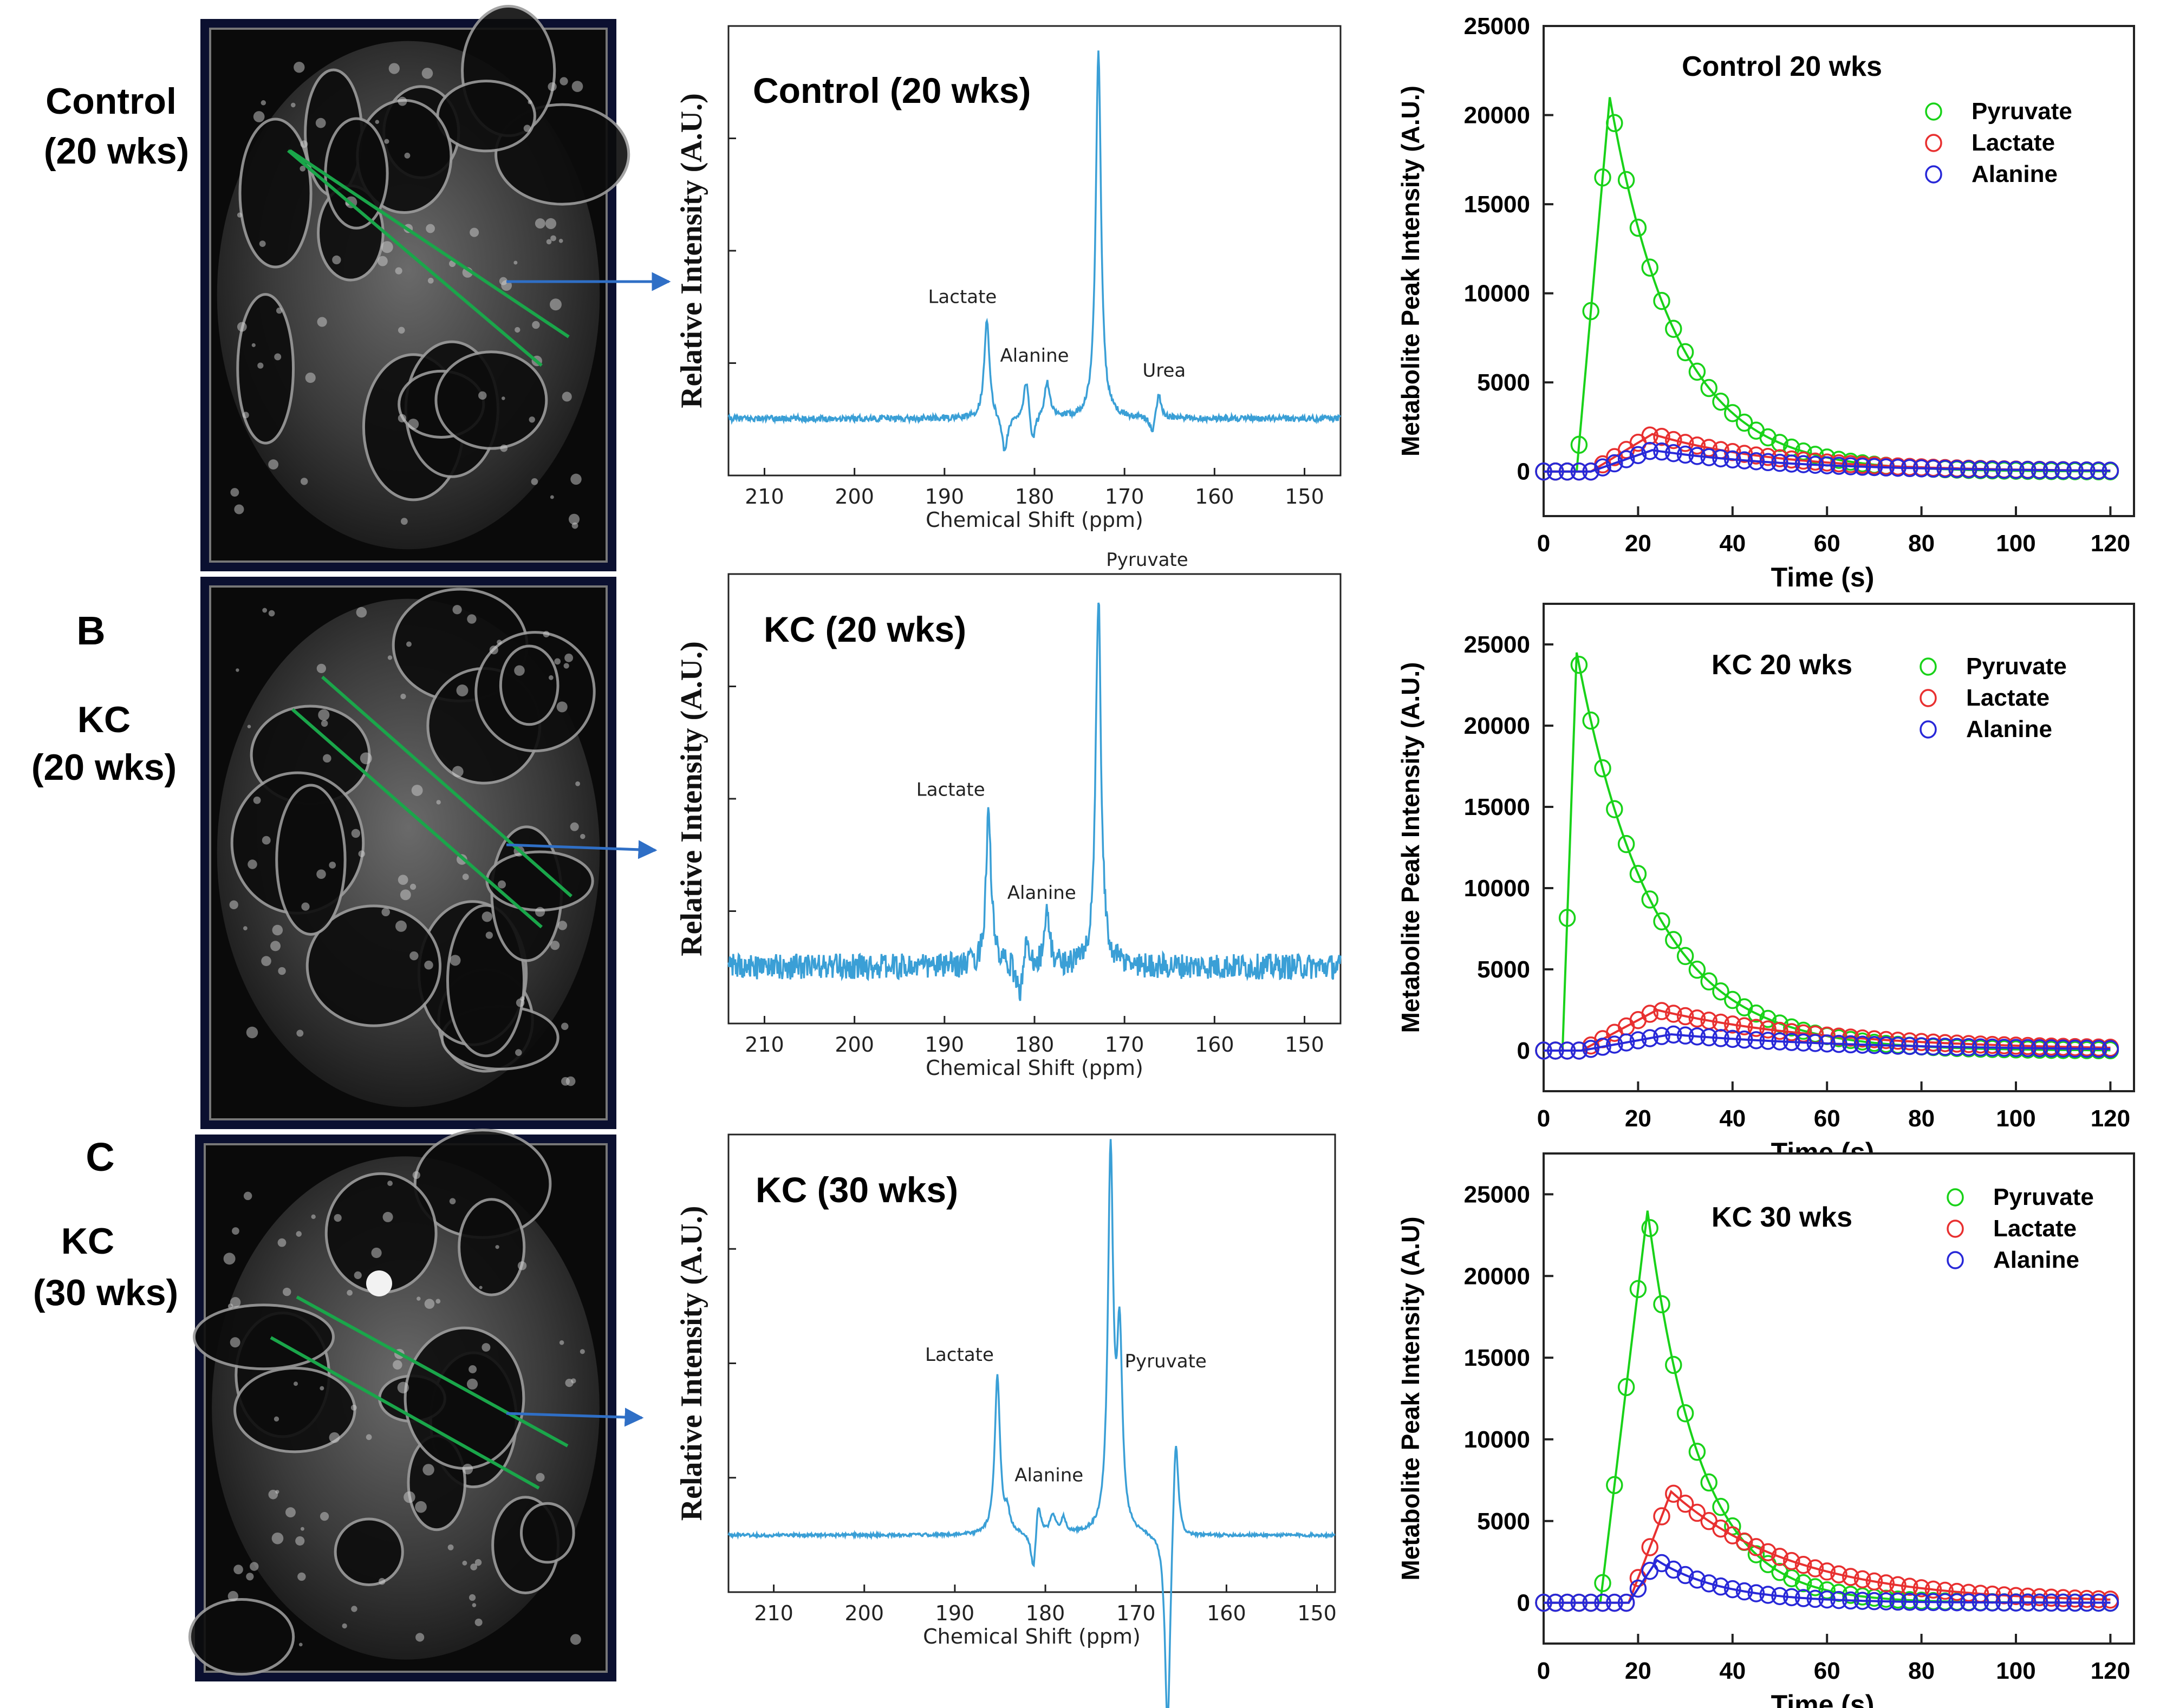 The width and height of the screenshot is (2160, 1708). What do you see at coordinates (106, 1292) in the screenshot?
I see `row-label-line2: (30 wks)` at bounding box center [106, 1292].